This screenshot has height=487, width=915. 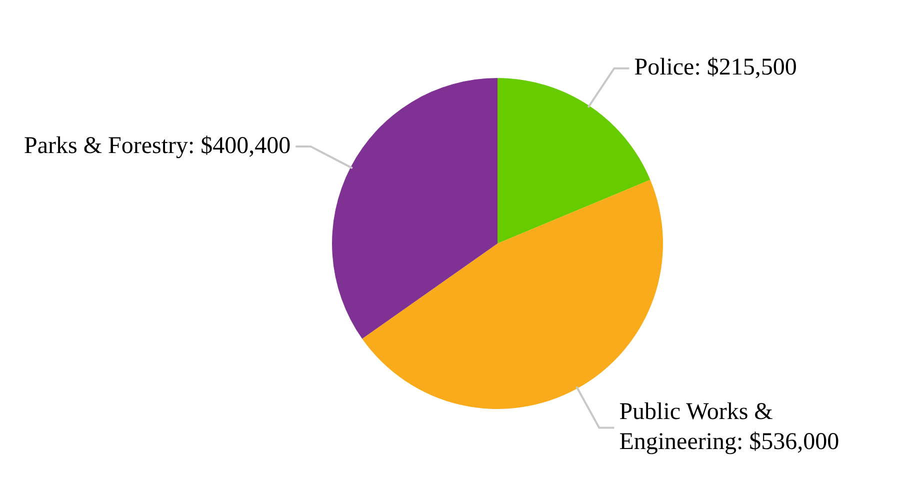 I want to click on slice-label: Parks & Forestry: $400,400, so click(x=157, y=145).